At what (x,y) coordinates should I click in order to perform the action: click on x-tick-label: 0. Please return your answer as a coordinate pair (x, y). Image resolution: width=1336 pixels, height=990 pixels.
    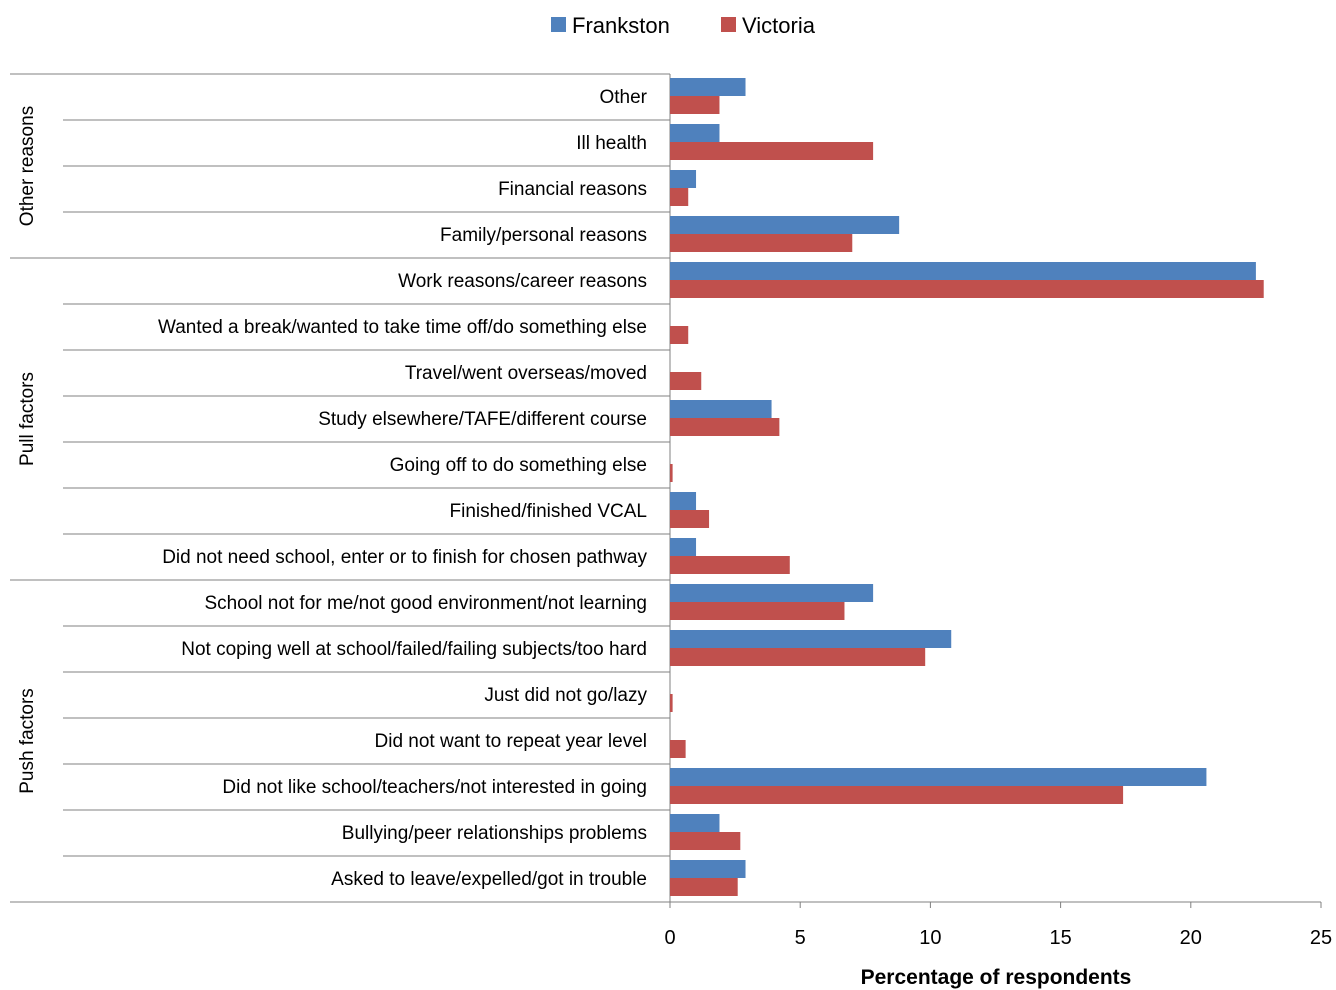
    Looking at the image, I should click on (669, 938).